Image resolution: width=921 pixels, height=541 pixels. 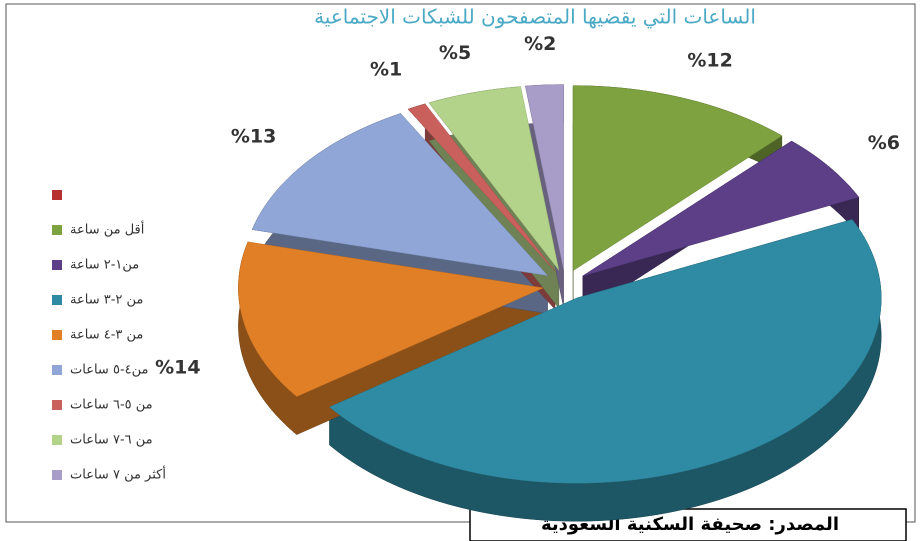 What do you see at coordinates (118, 474) in the screenshot?
I see `legend-label: أكثر من ٧ ساعات` at bounding box center [118, 474].